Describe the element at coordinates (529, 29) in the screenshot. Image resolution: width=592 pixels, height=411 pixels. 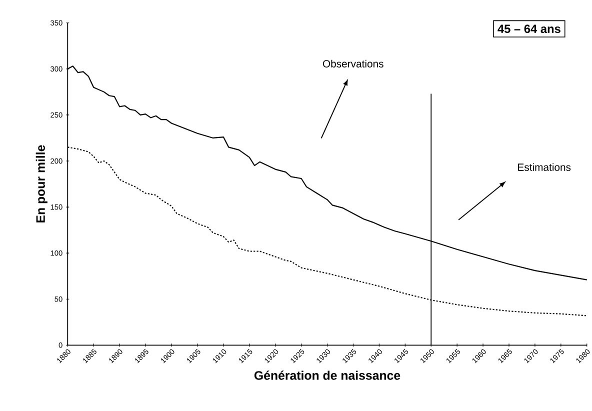
I see `annotation: 45 – 64 ans` at that location.